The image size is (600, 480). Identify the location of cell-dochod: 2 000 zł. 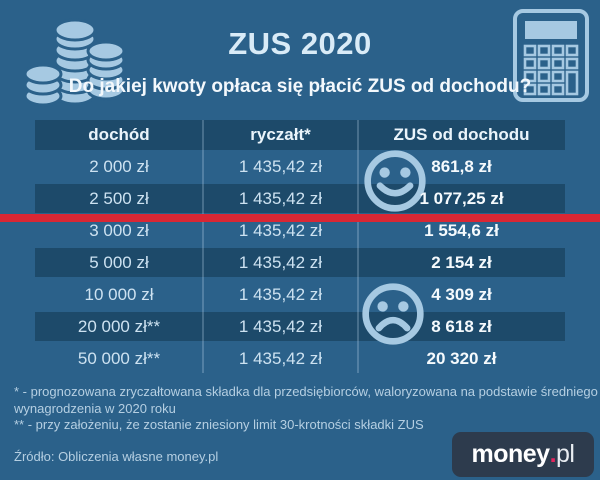
(119, 166).